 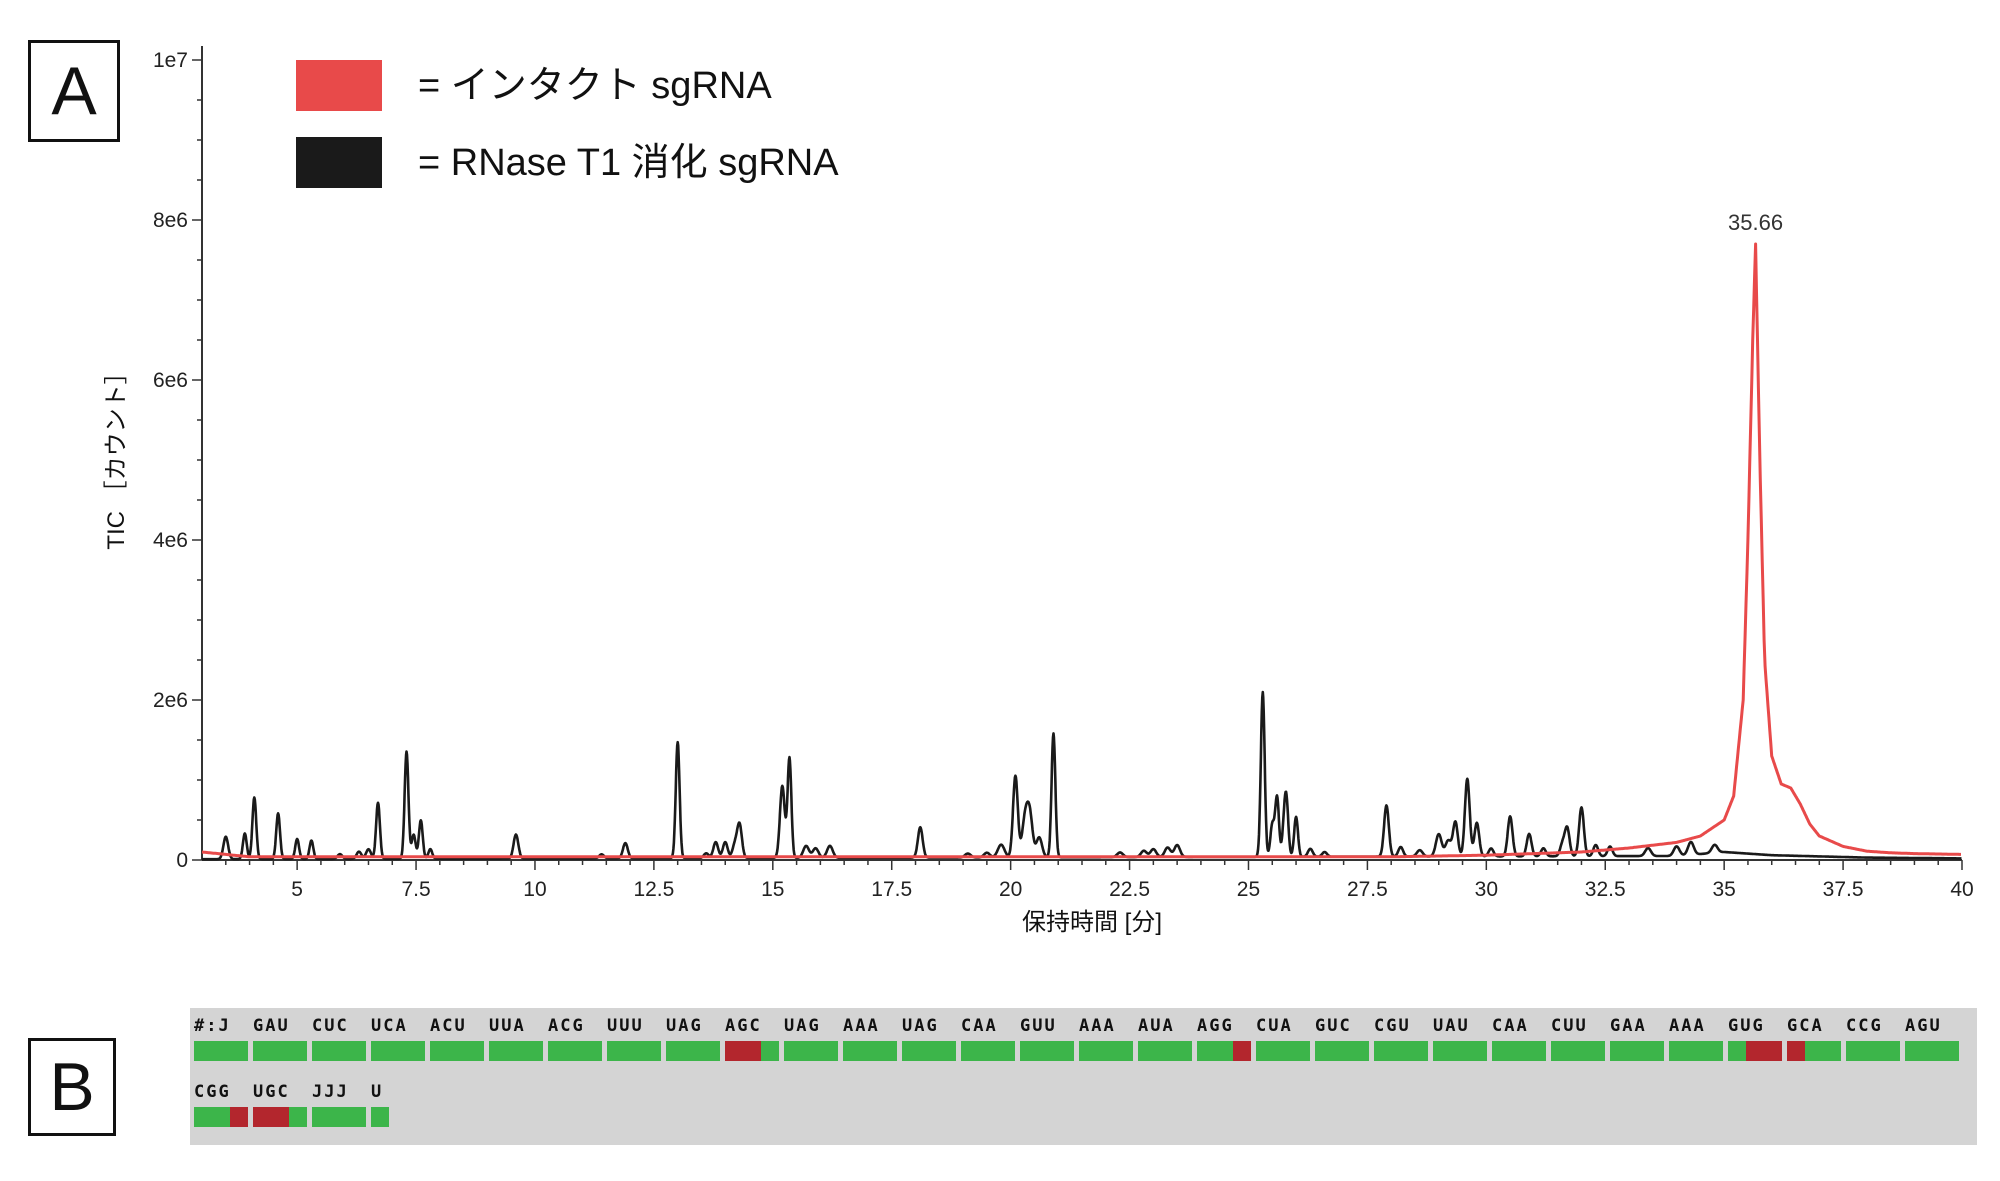 What do you see at coordinates (1843, 889) in the screenshot?
I see `x-tick-label: 37.5` at bounding box center [1843, 889].